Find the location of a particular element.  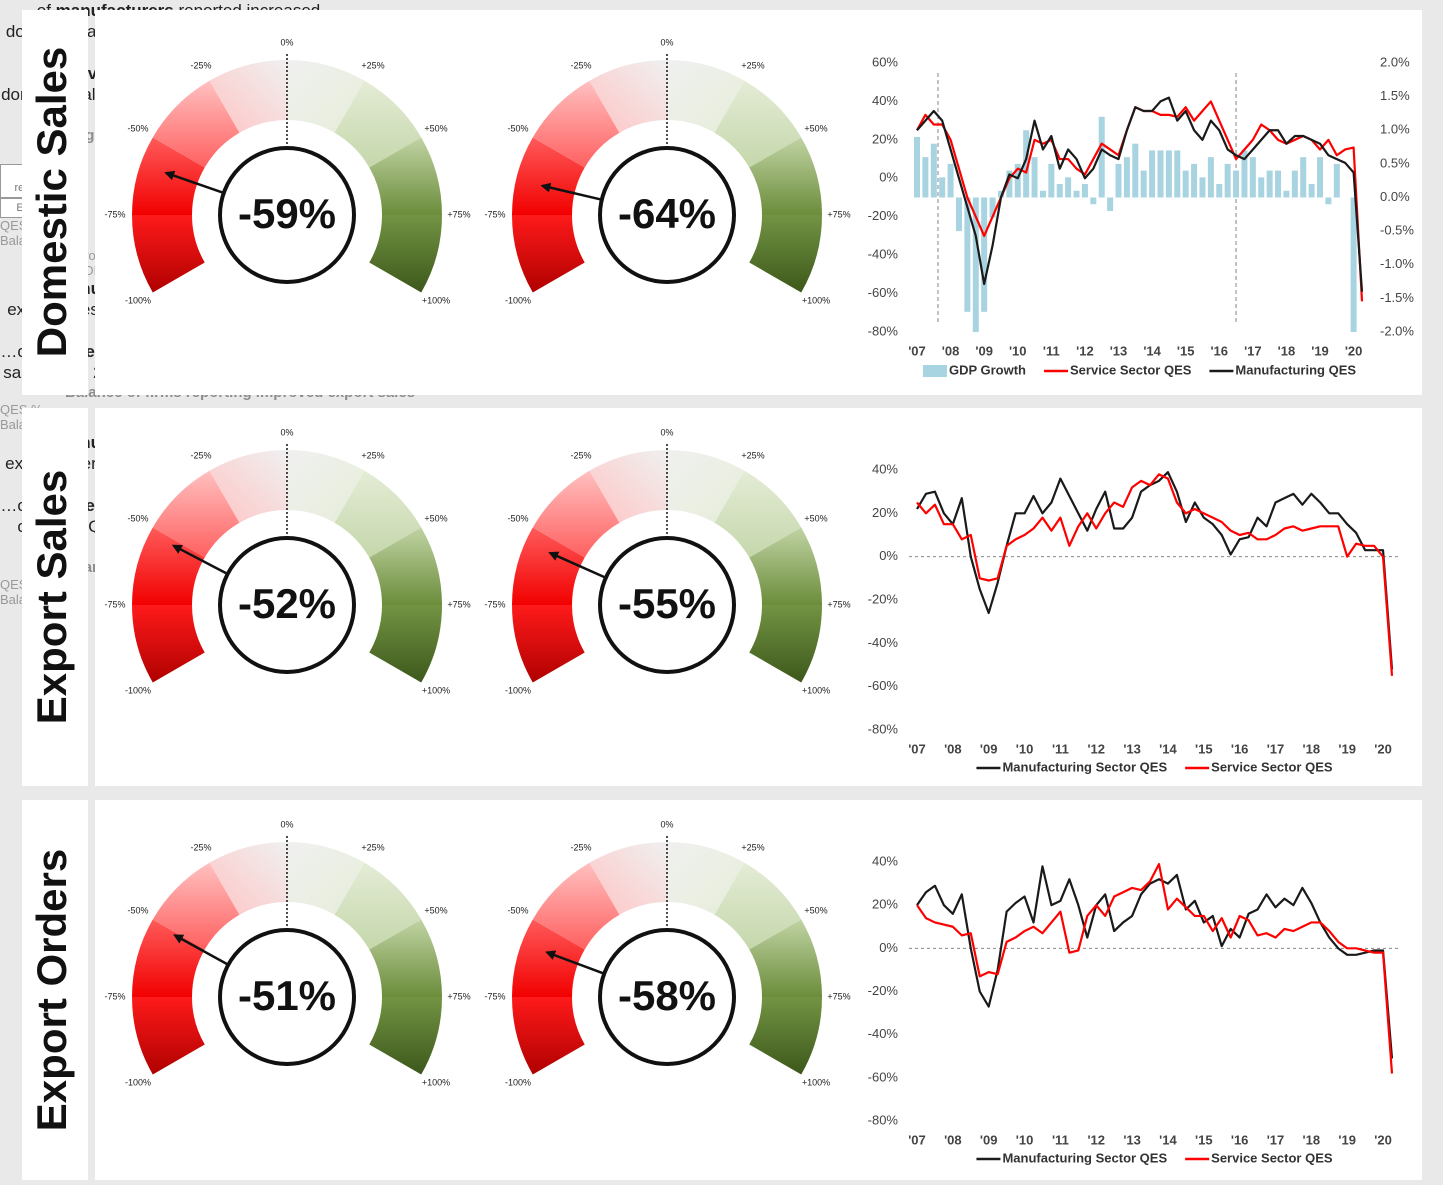

y-tick-label: 40% is located at coordinates (885, 468).